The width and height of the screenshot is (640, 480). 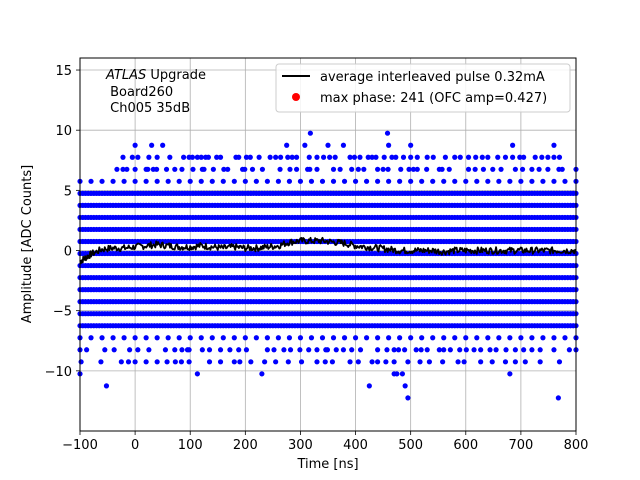 What do you see at coordinates (176, 75) in the screenshot?
I see `annotation-rest: Upgrade` at bounding box center [176, 75].